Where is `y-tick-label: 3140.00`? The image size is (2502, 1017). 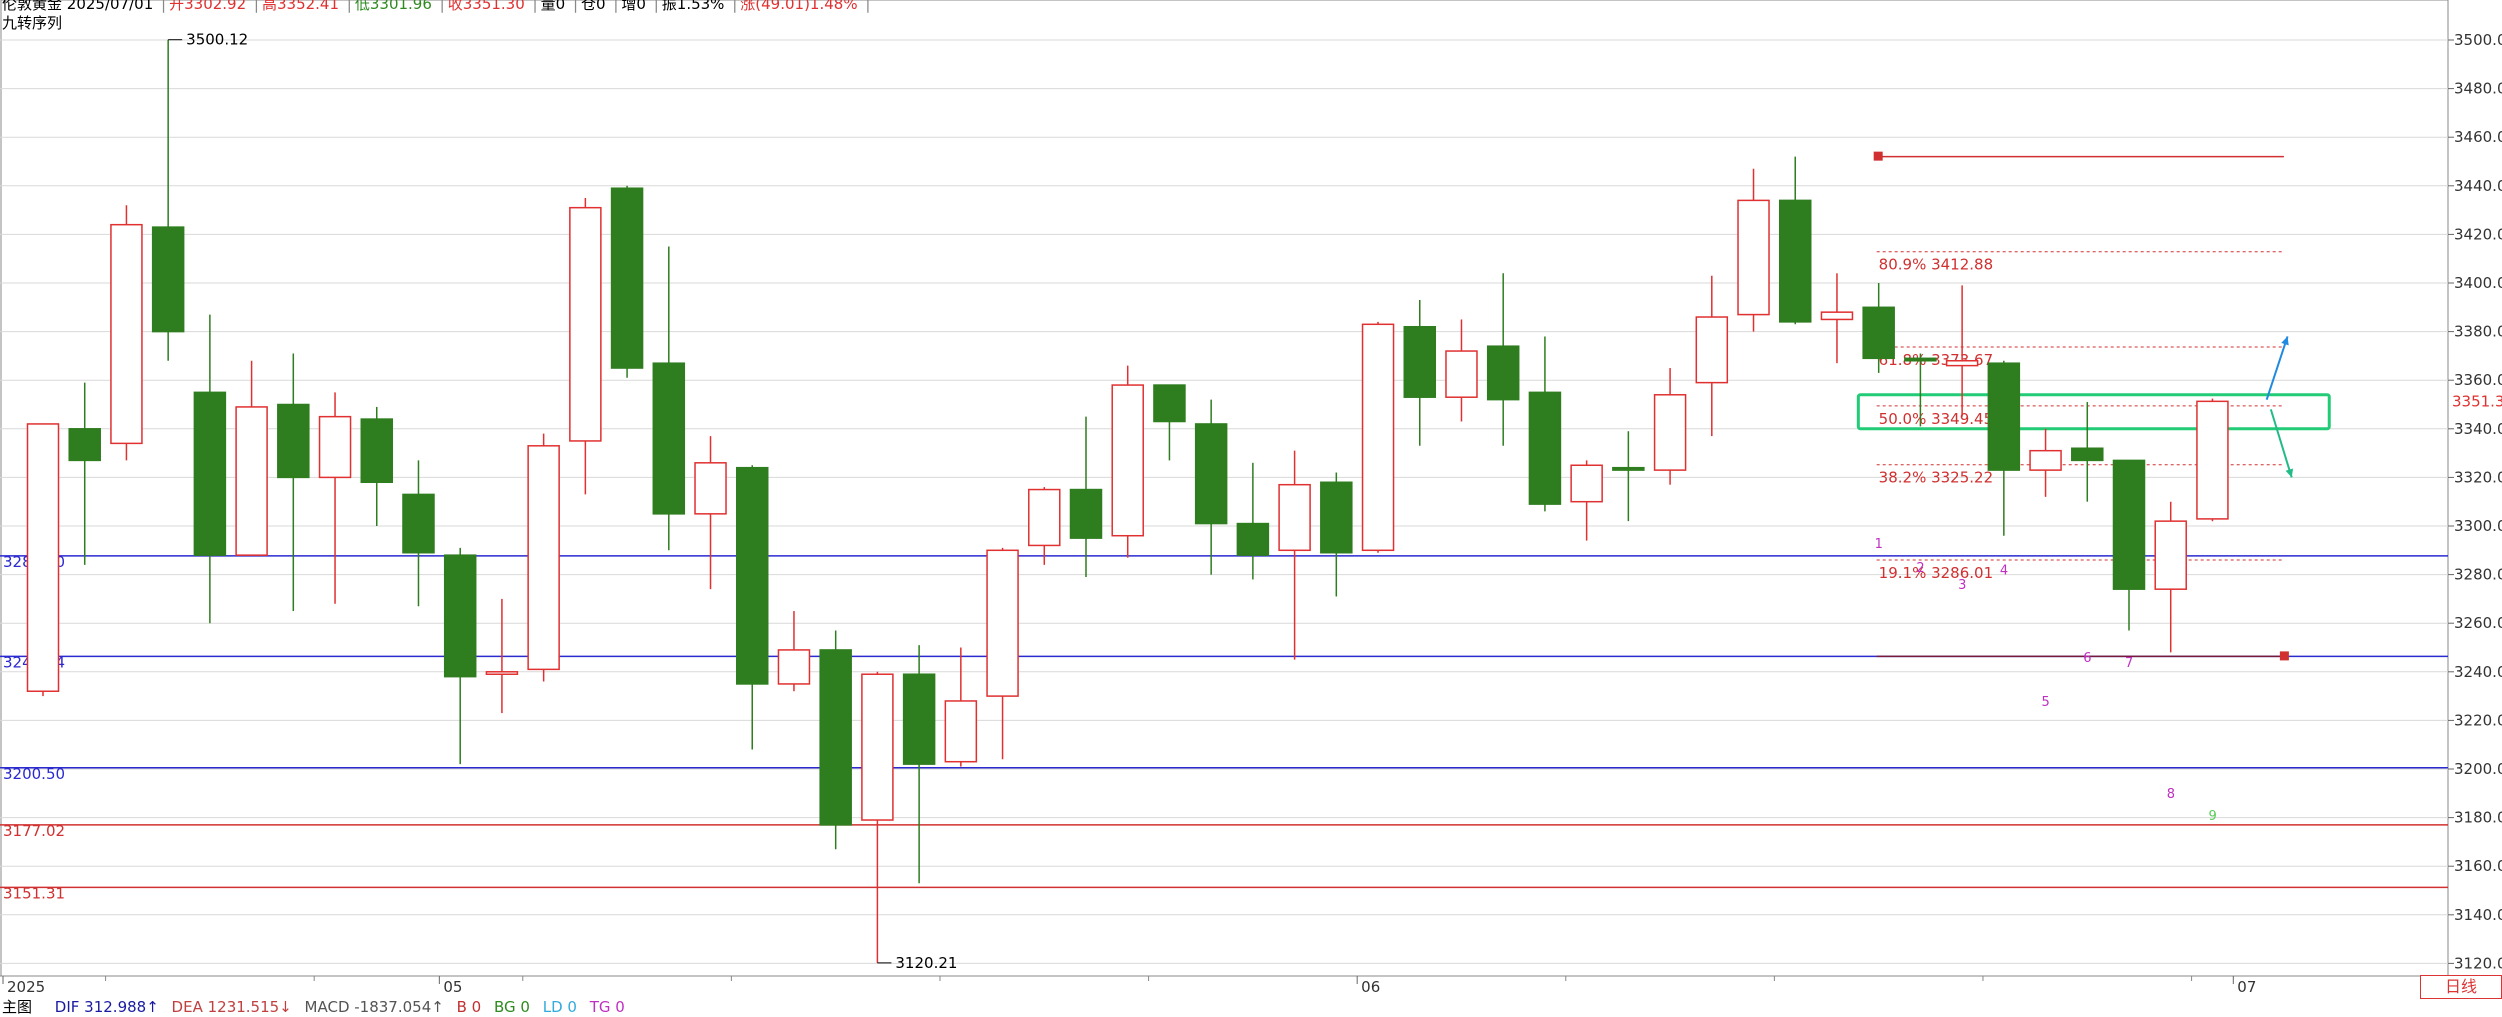
y-tick-label: 3140.00 is located at coordinates (2478, 915).